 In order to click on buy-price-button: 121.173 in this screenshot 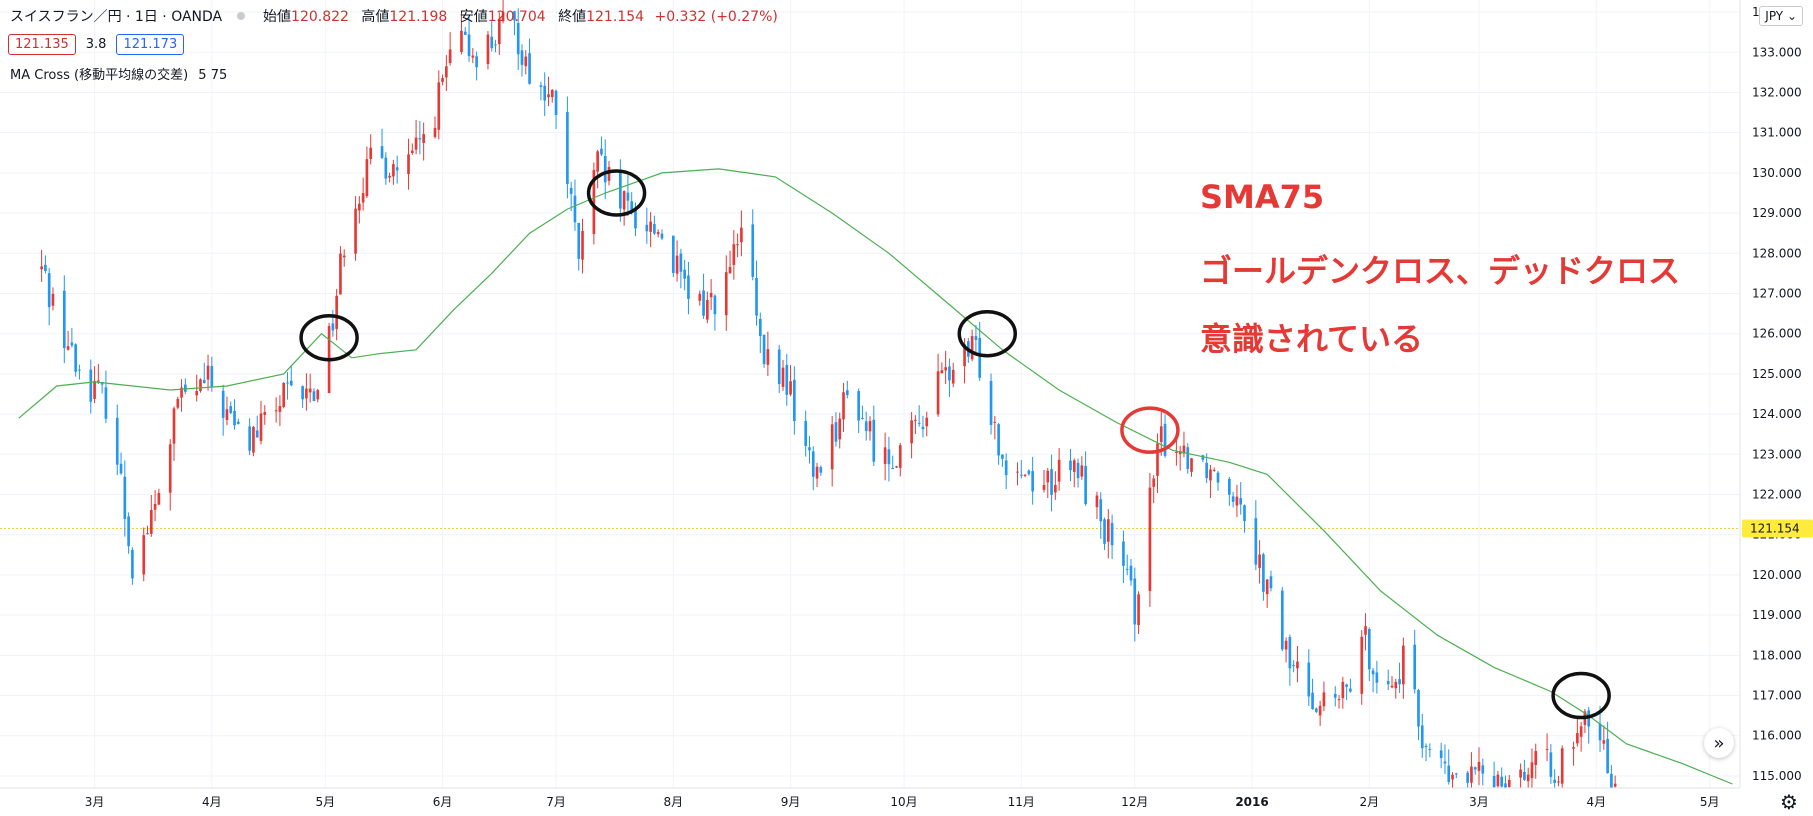, I will do `click(150, 44)`.